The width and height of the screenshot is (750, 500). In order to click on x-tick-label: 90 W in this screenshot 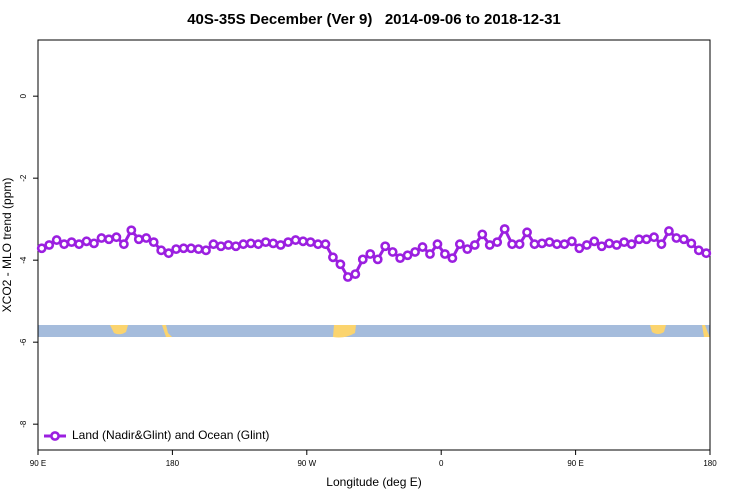, I will do `click(306, 463)`.